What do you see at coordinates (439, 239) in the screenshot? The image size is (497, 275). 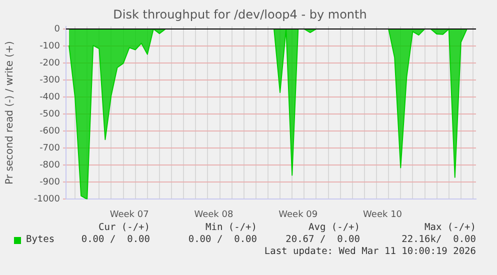 I see `text: 22.16k/ 0.00` at bounding box center [439, 239].